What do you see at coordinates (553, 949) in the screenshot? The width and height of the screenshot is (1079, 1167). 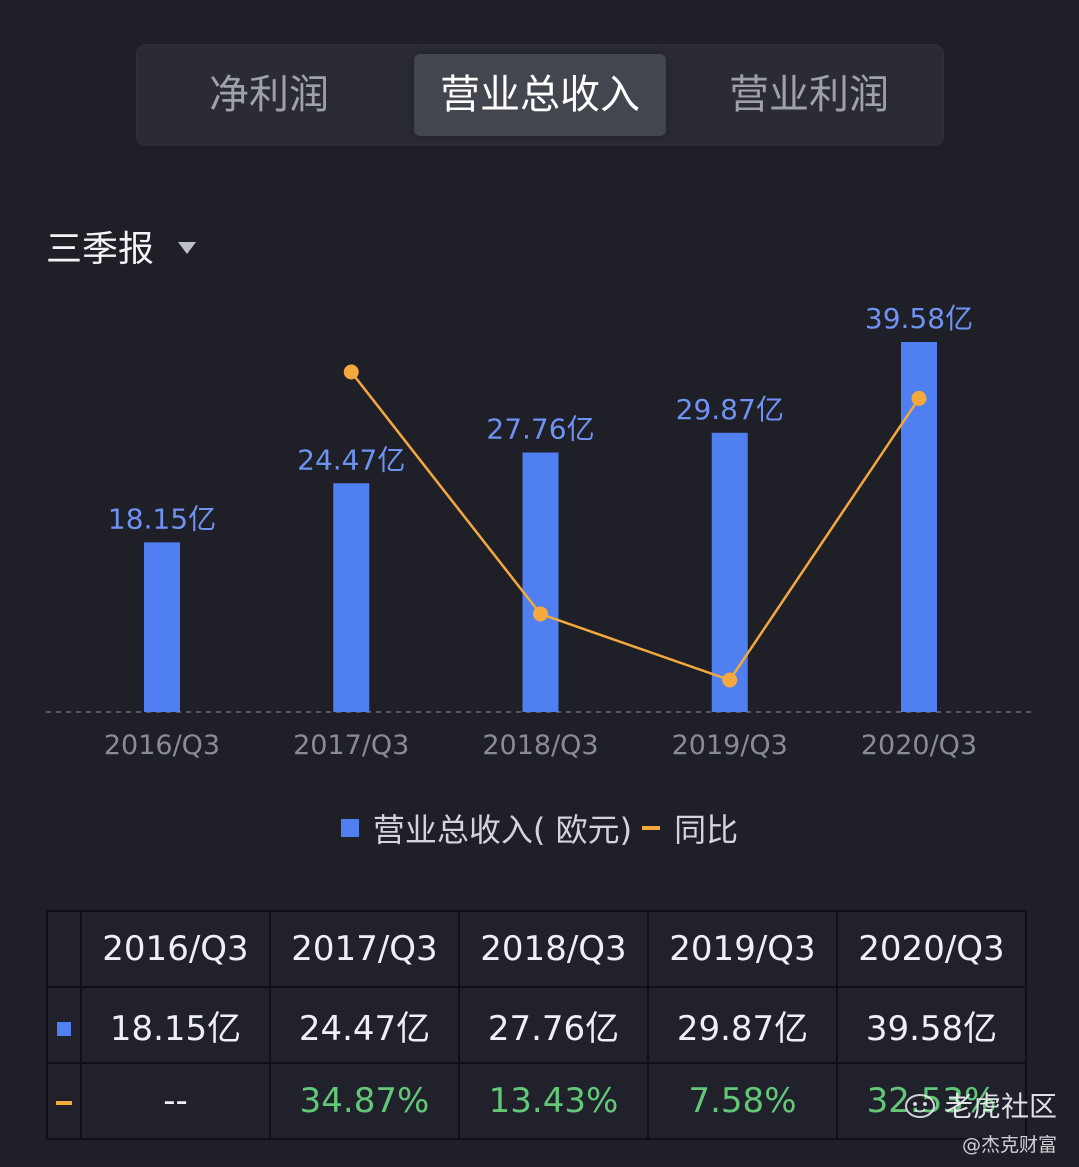 I see `table-header-cell: 2018/Q3` at bounding box center [553, 949].